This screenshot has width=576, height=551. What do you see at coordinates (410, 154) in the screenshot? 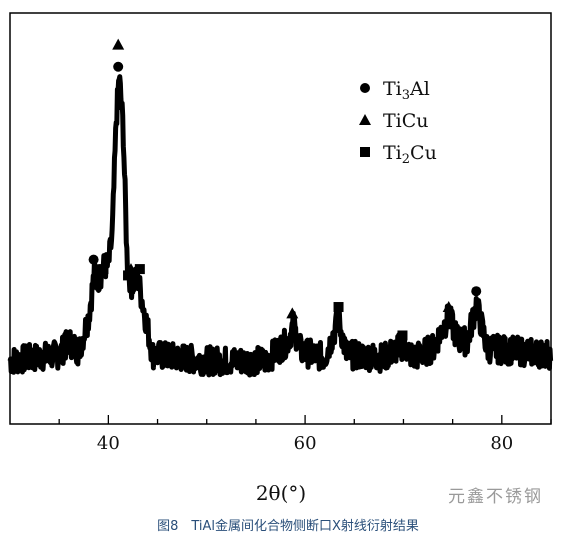
I see `legend-label: Ti2Cu` at bounding box center [410, 154].